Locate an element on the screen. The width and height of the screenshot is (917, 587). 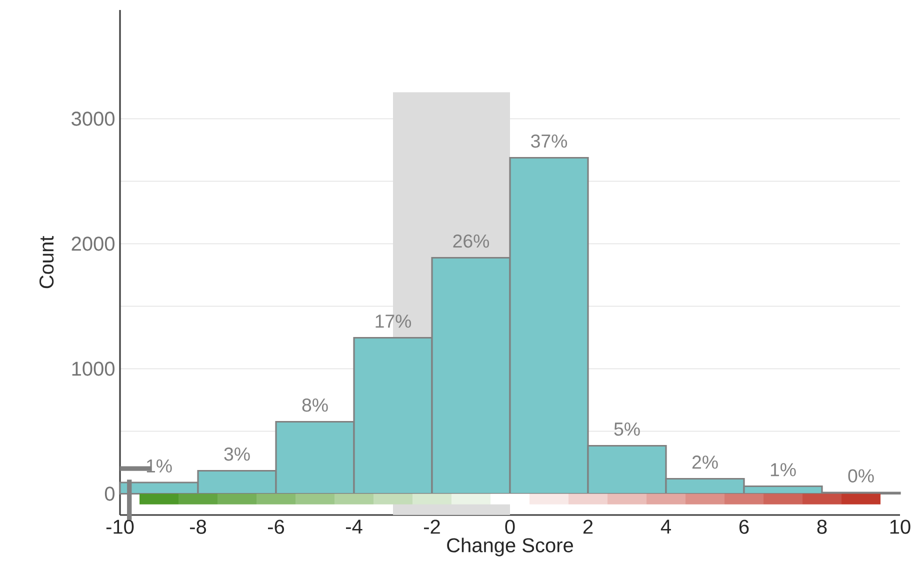
y-tick-label: 0 is located at coordinates (109, 493).